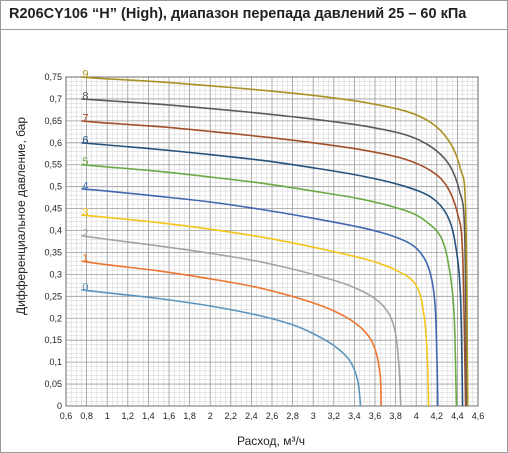  Describe the element at coordinates (85, 287) in the screenshot. I see `series-label-0: 0` at that location.